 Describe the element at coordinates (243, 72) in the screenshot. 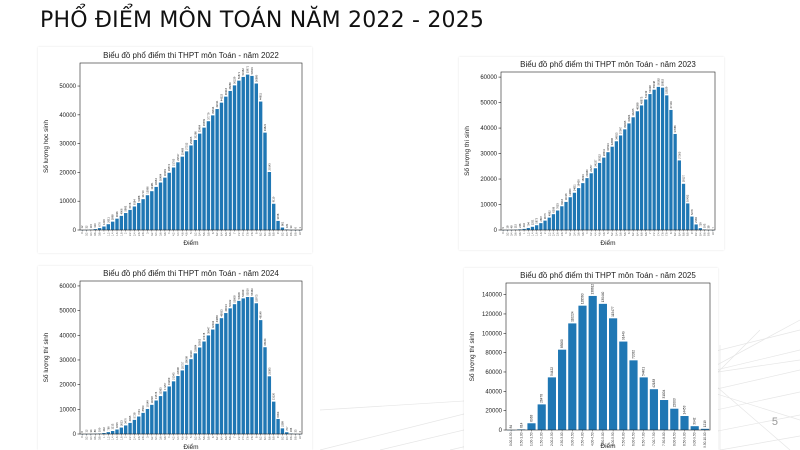

I see `bar-value-label: 53162` at that location.